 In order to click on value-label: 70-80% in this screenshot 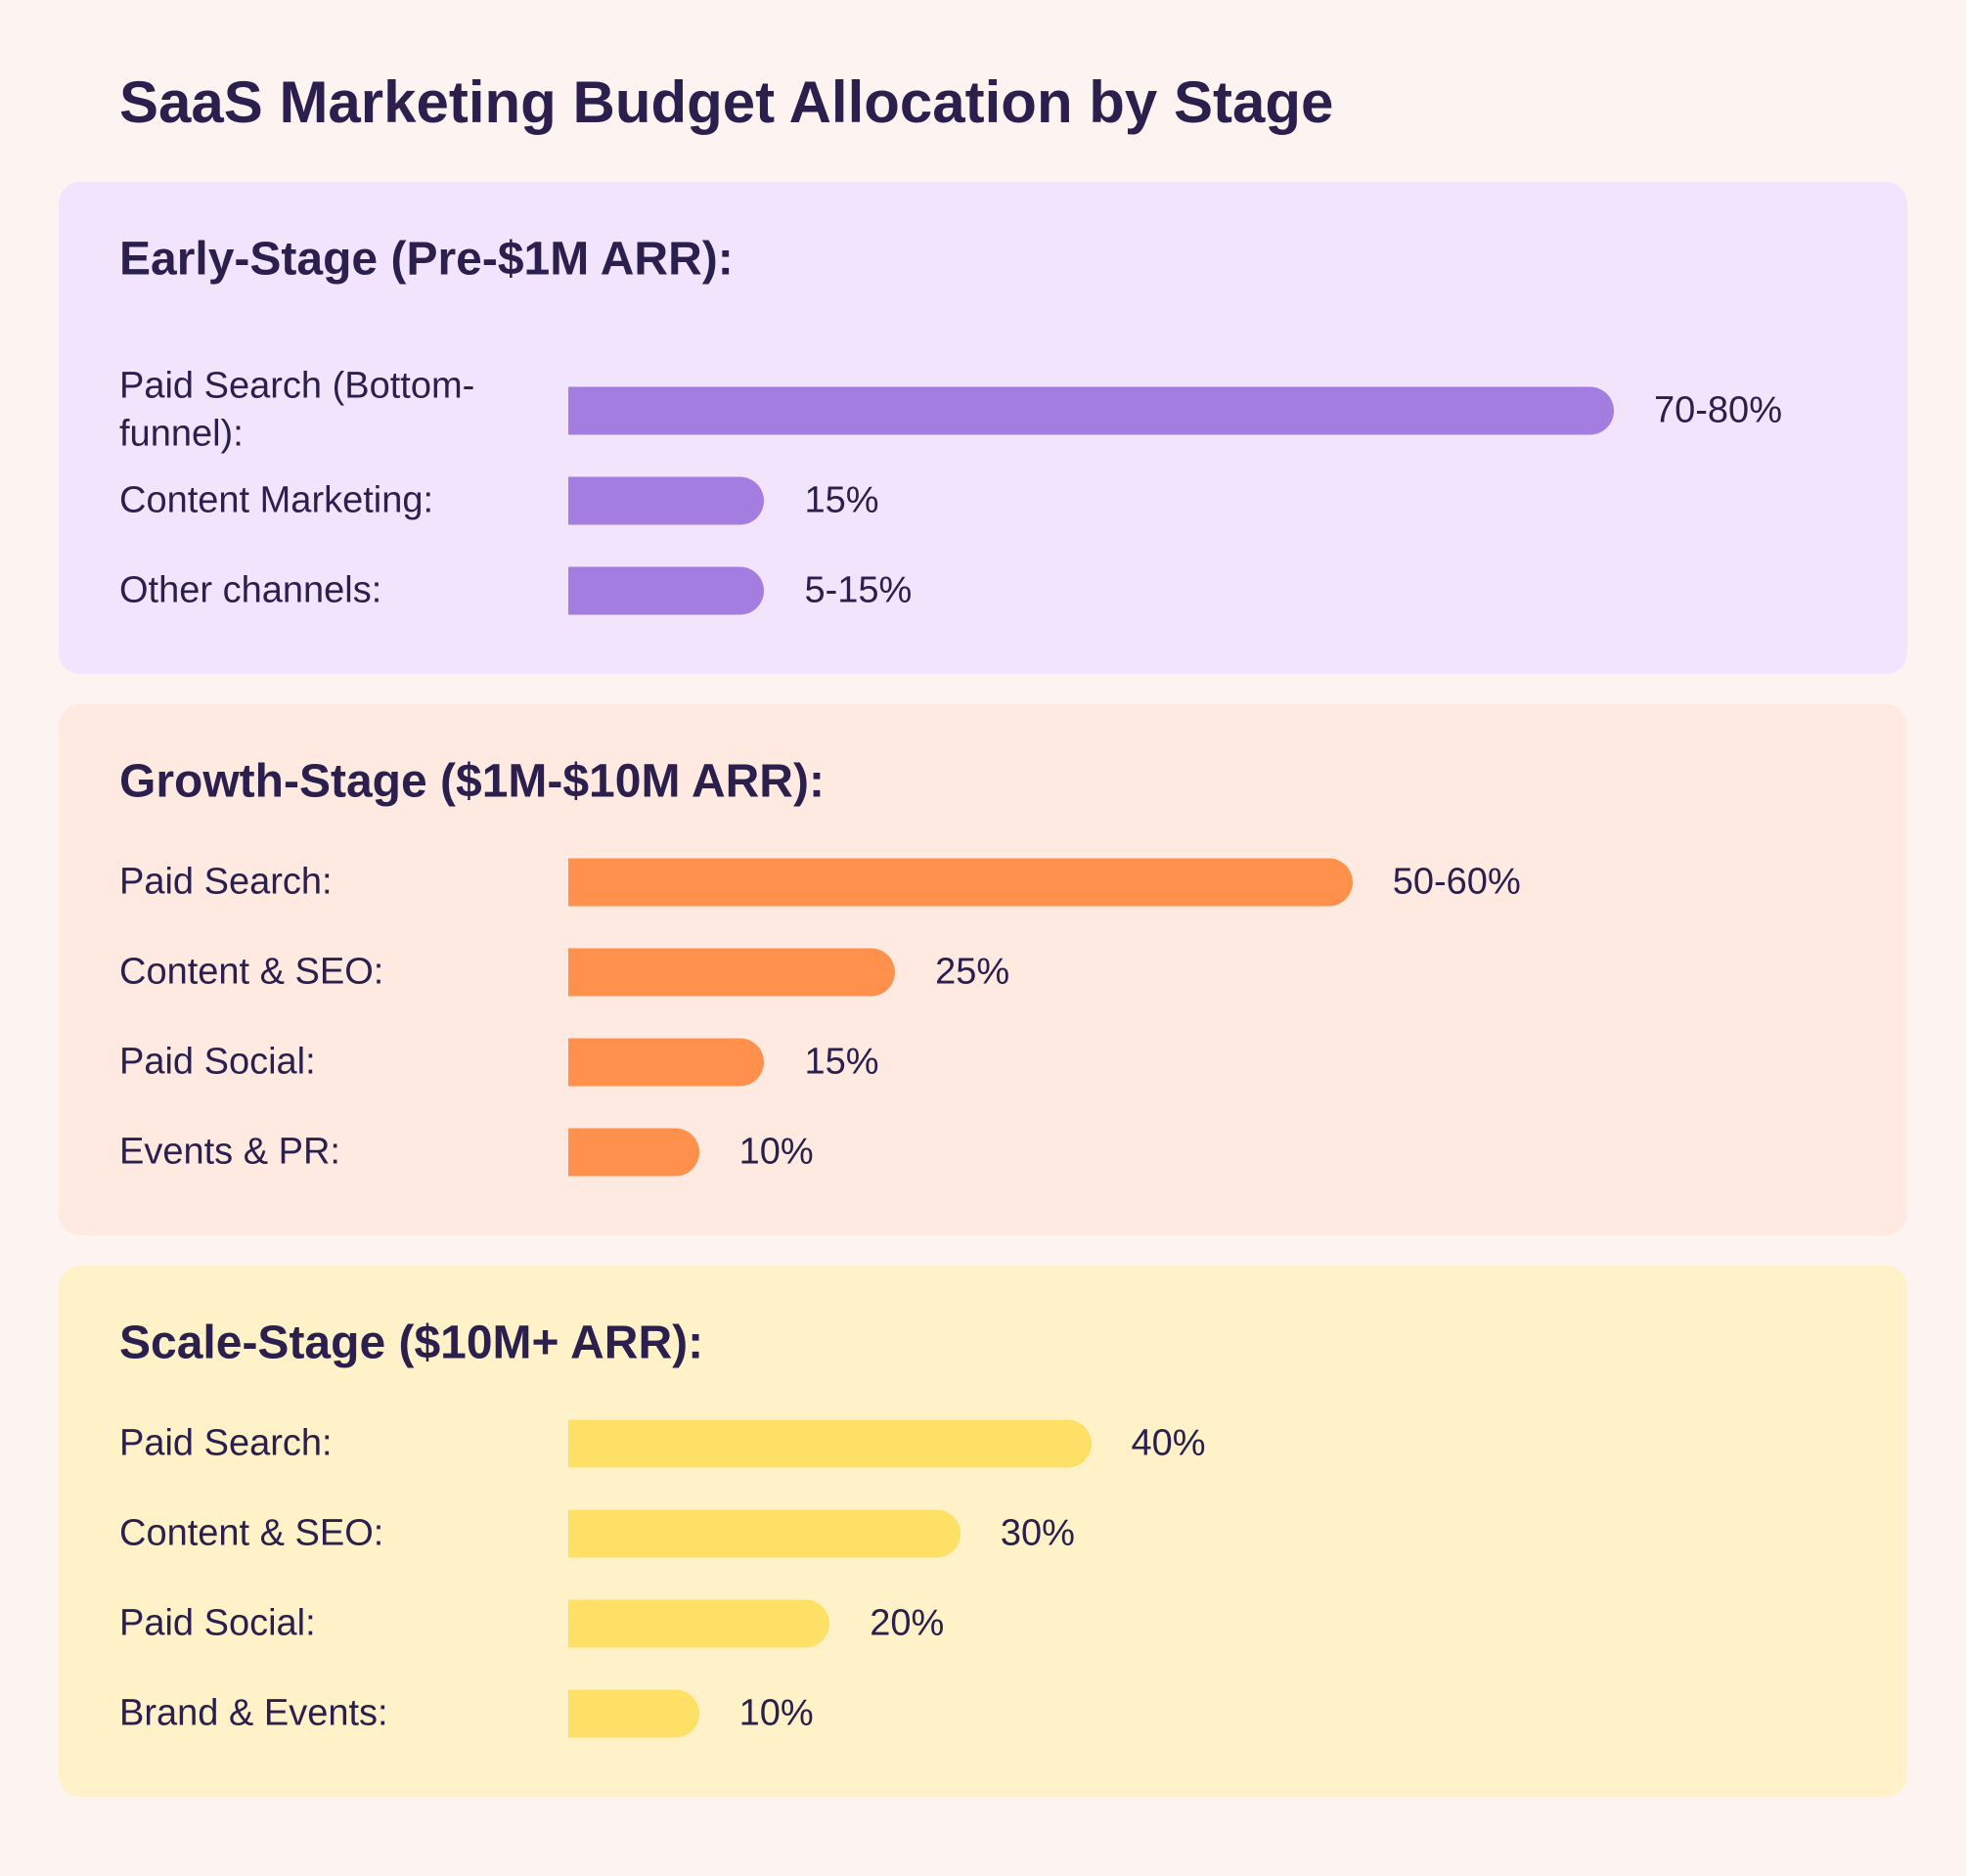, I will do `click(1718, 410)`.